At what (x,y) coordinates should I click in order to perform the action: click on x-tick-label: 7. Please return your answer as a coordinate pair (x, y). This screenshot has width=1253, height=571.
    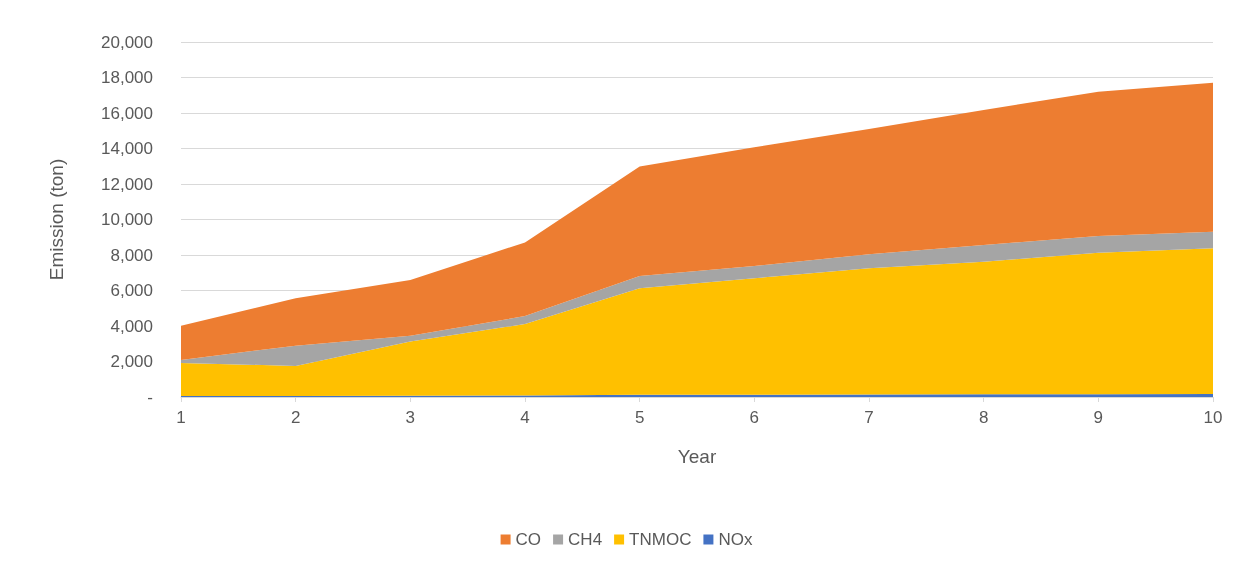
    Looking at the image, I should click on (869, 417).